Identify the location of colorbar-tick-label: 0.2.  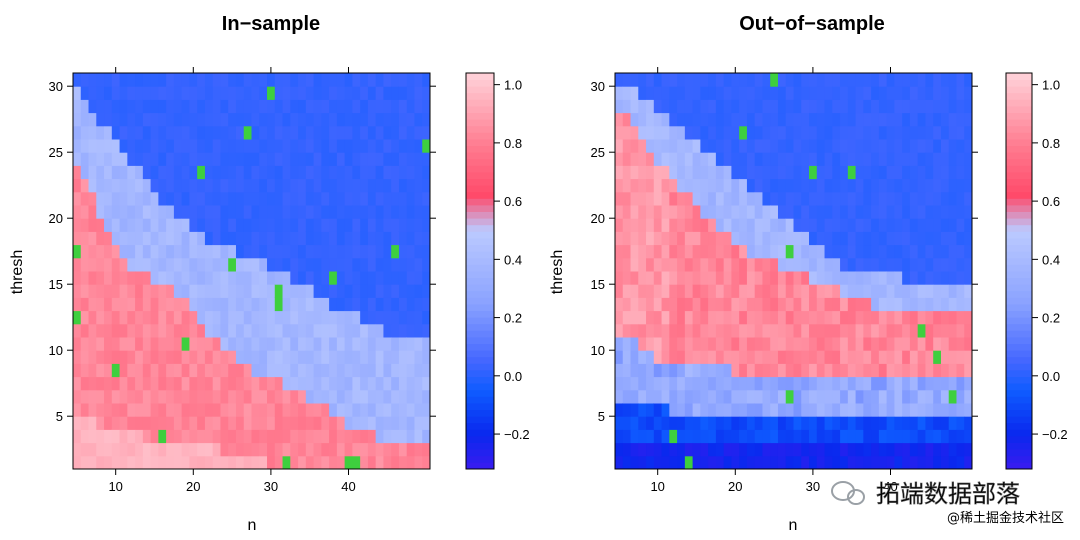
(513, 318).